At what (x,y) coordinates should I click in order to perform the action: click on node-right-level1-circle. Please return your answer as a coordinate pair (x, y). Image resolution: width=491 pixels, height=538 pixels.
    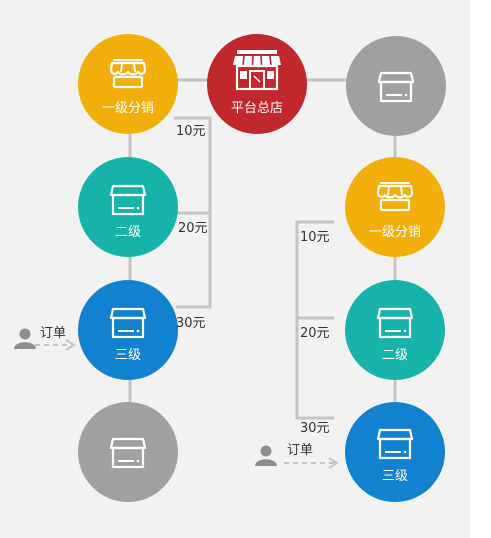
    Looking at the image, I should click on (395, 207).